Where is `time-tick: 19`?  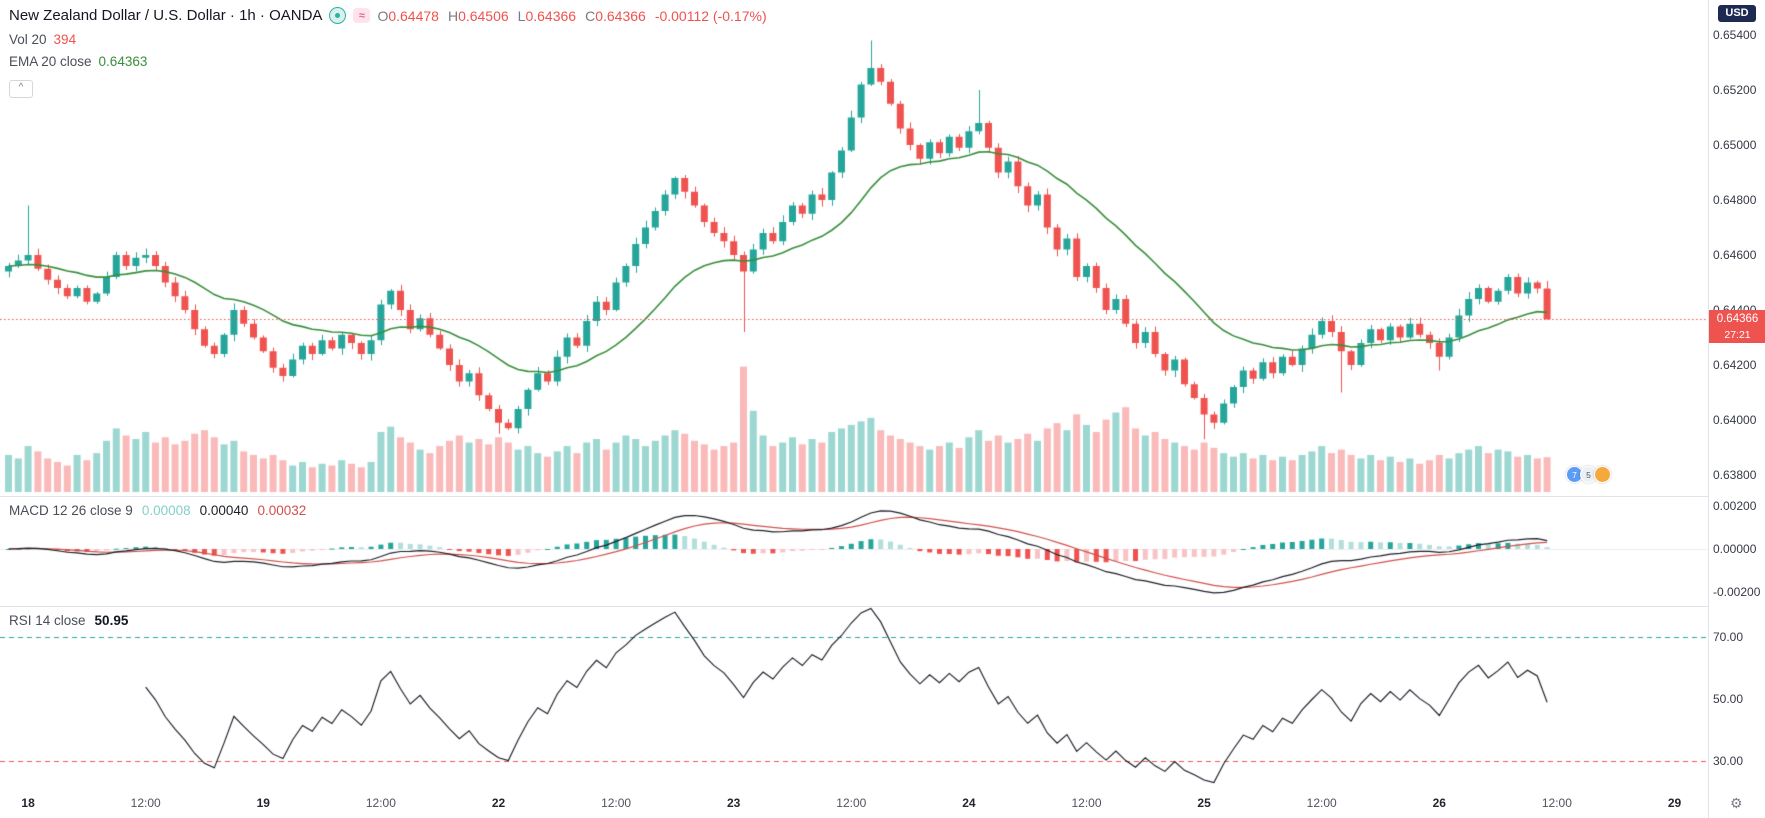 time-tick: 19 is located at coordinates (263, 803).